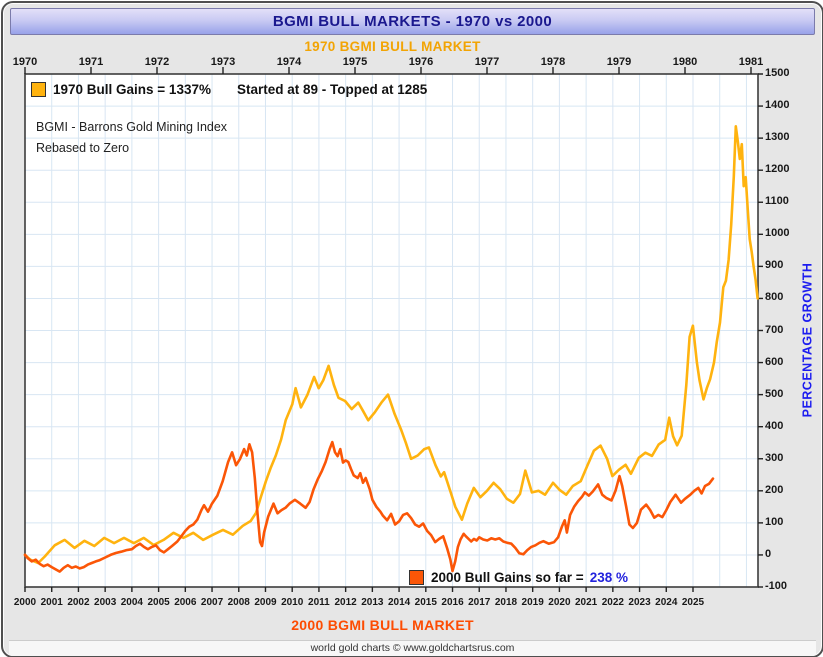  Describe the element at coordinates (666, 602) in the screenshot. I see `bottom-axis-year-label: 2024` at that location.